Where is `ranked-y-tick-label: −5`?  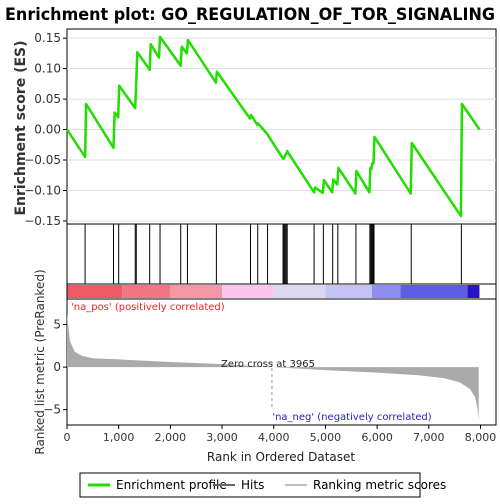 ranked-y-tick-label: −5 is located at coordinates (52, 410).